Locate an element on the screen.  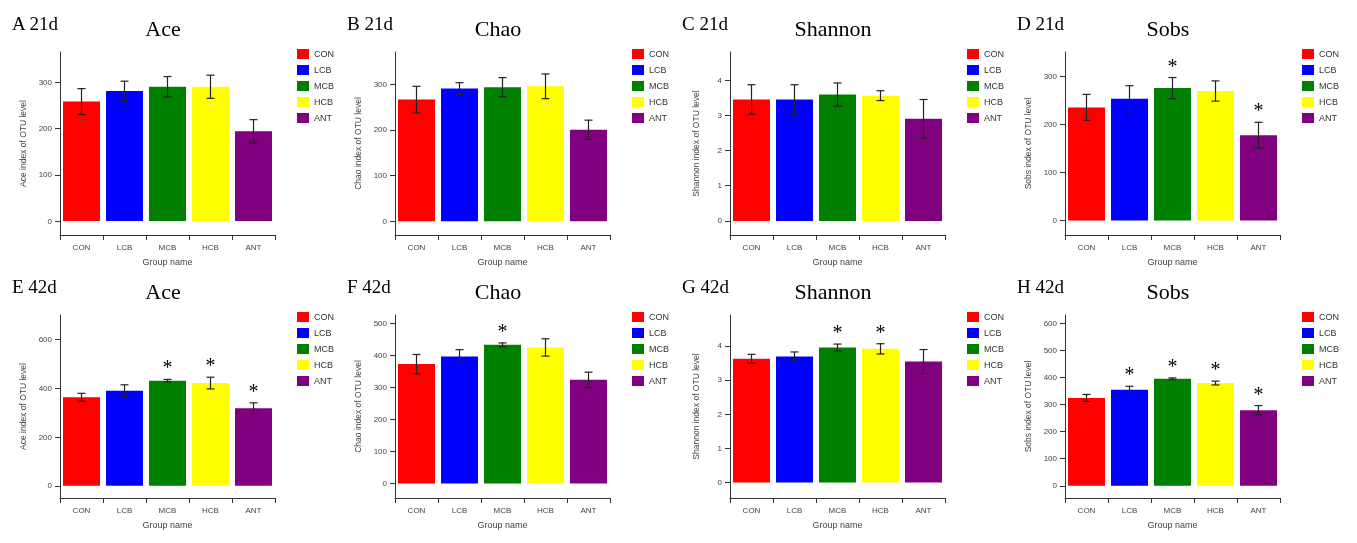
text: F 42d is located at coordinates (369, 286).